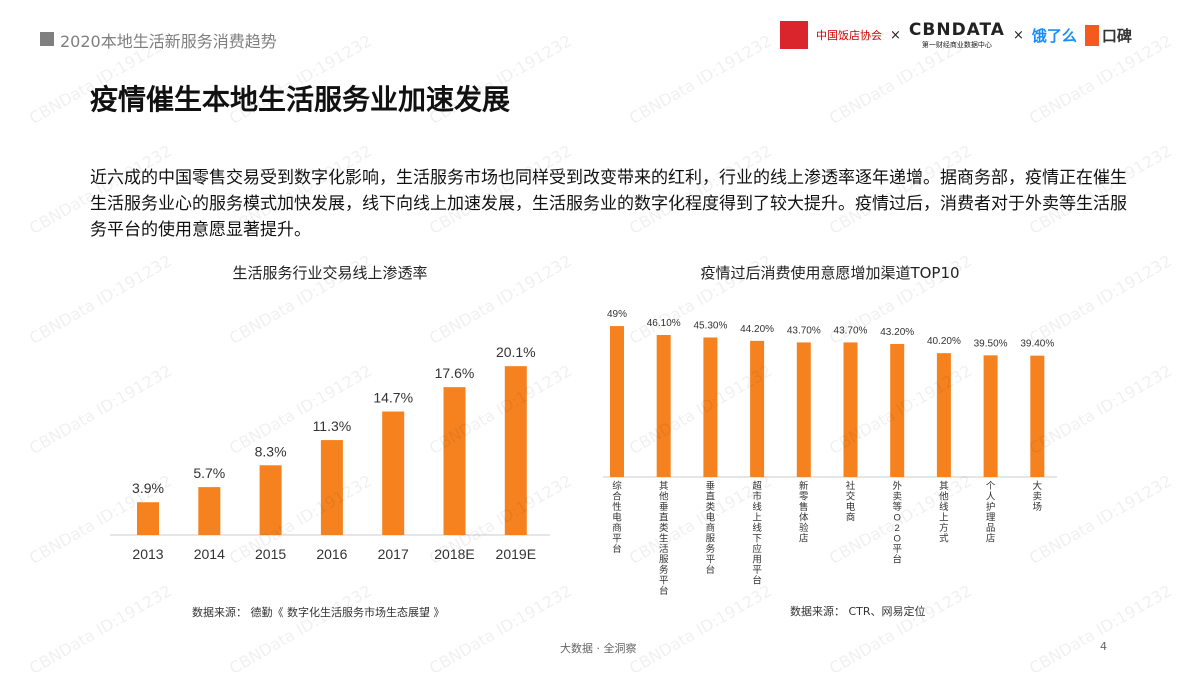 This screenshot has height=678, width=1200. Describe the element at coordinates (168, 41) in the screenshot. I see `report-title: 2020本地生活新服务消费趋势` at that location.